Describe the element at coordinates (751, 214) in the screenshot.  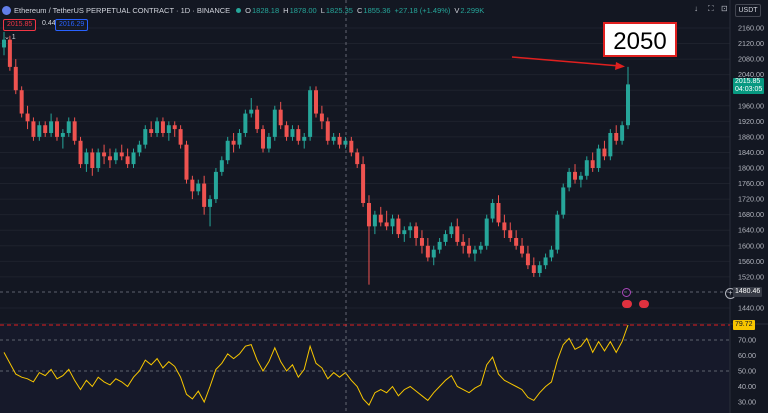
I see `price-axis-tick: 1680.00` at that location.